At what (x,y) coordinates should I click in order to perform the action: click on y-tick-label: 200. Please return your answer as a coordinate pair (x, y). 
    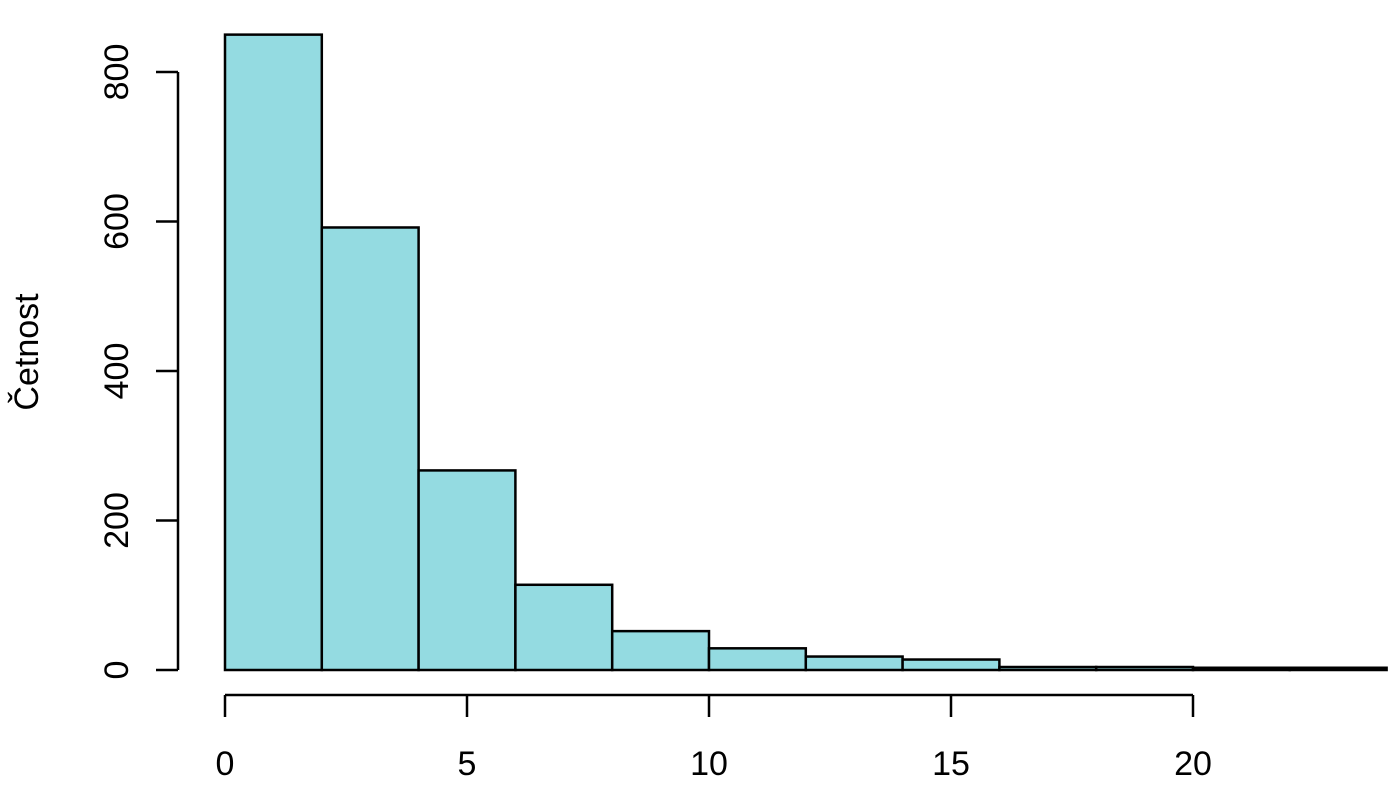
    Looking at the image, I should click on (117, 520).